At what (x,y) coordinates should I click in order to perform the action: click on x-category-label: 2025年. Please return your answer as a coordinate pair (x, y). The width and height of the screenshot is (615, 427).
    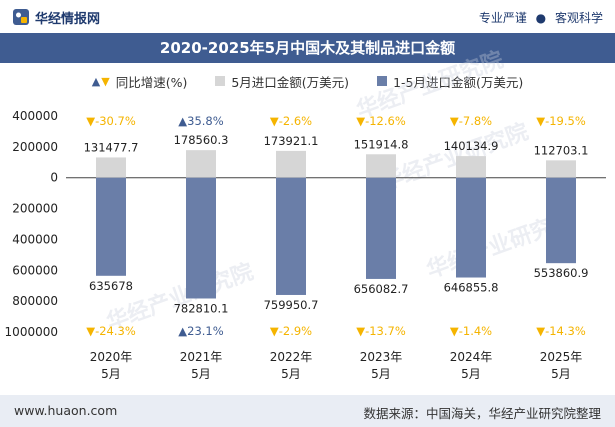
    Looking at the image, I should click on (561, 357).